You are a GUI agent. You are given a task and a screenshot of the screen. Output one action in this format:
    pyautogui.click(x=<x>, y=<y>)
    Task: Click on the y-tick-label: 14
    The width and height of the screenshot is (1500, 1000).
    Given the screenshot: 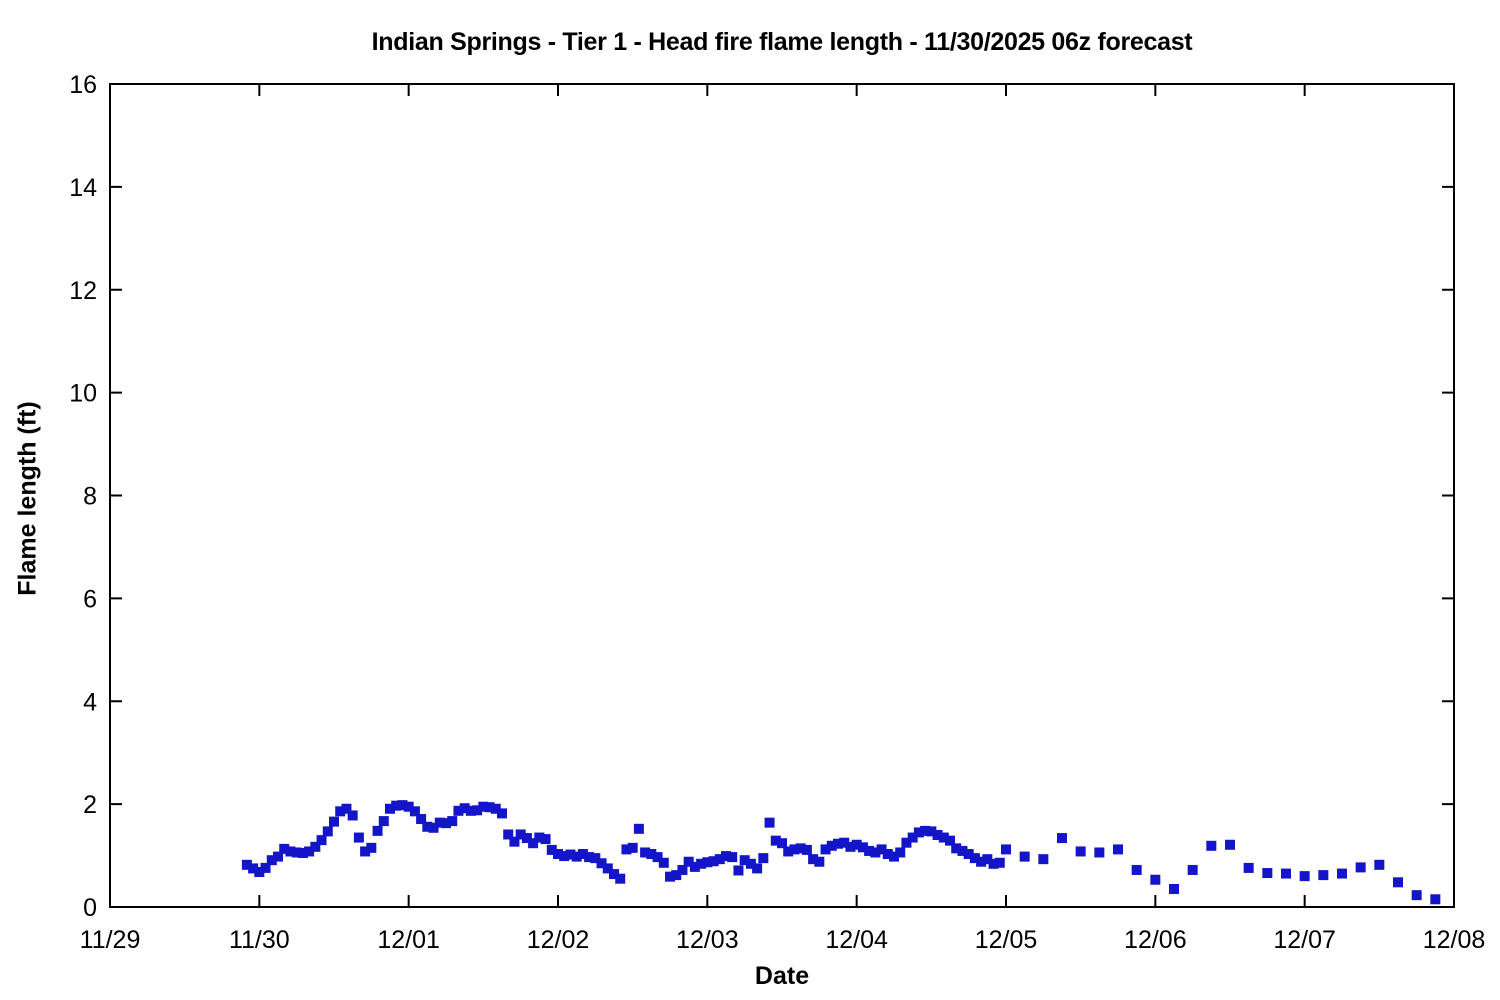 What is the action you would take?
    pyautogui.click(x=83, y=188)
    